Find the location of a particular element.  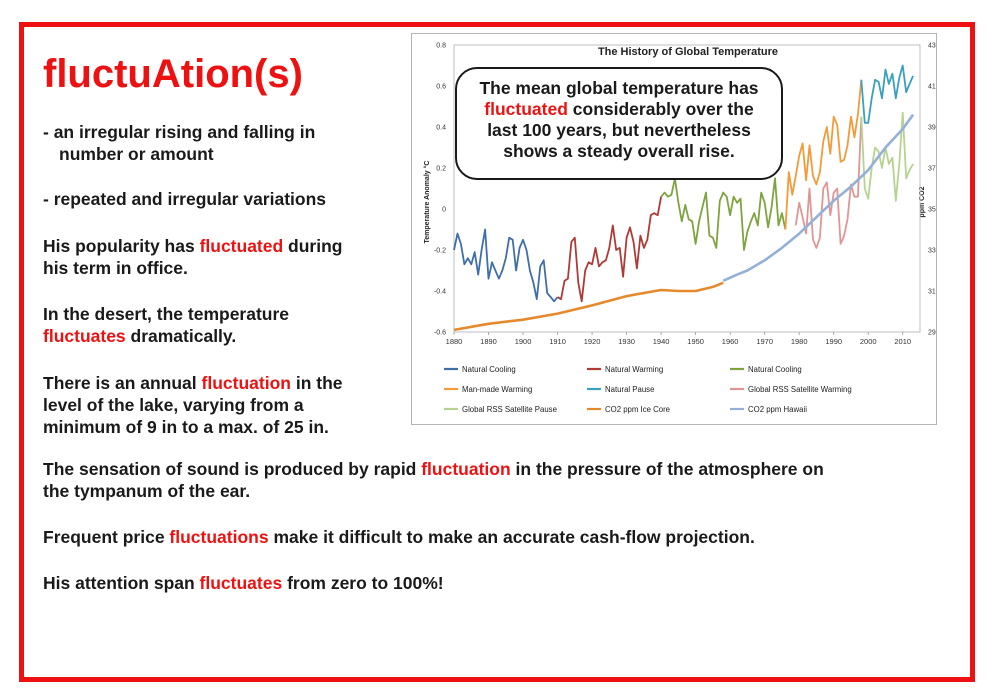

x-tick-label: 1930 is located at coordinates (626, 341).